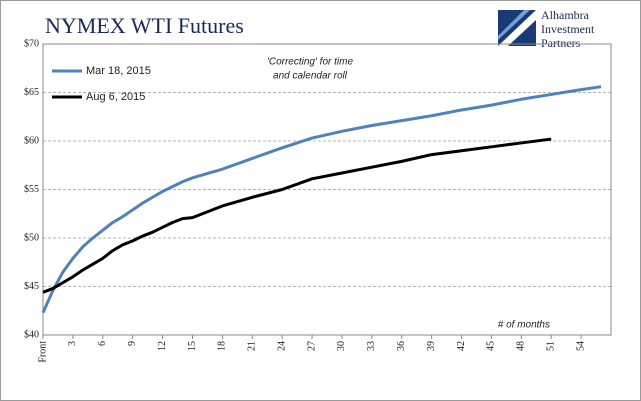 The image size is (641, 401). I want to click on x-tick-label: 39, so click(431, 346).